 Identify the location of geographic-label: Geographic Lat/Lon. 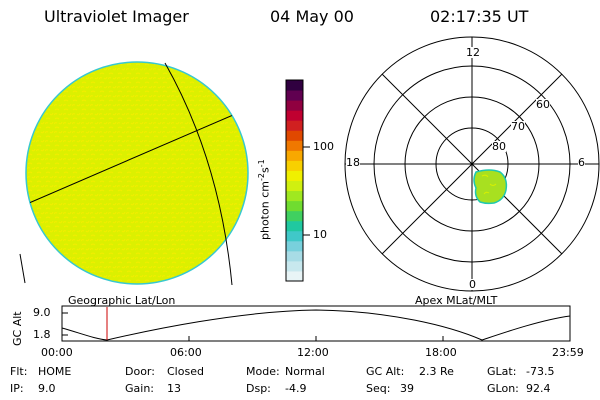
(122, 300).